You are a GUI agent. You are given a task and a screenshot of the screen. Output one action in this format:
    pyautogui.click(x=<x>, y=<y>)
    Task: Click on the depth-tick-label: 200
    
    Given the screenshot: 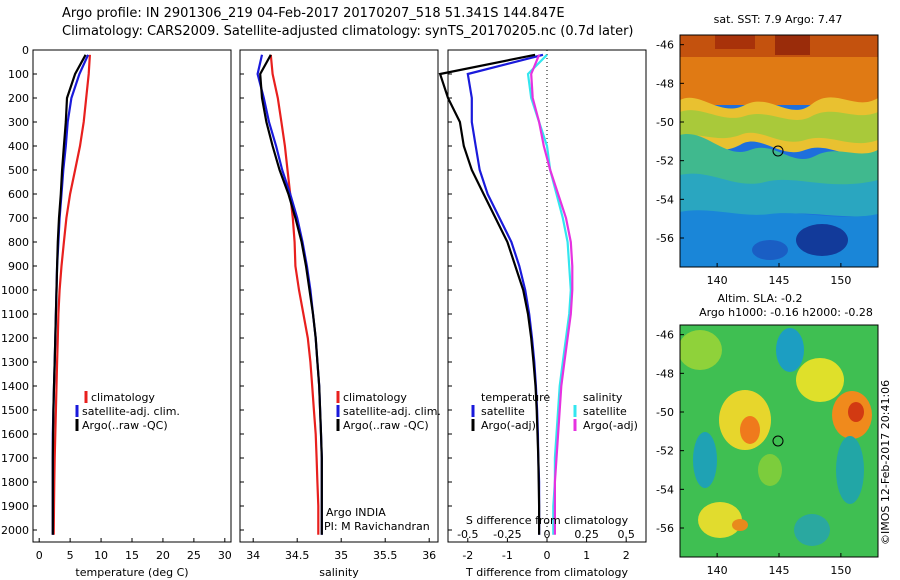 What is the action you would take?
    pyautogui.click(x=18, y=98)
    